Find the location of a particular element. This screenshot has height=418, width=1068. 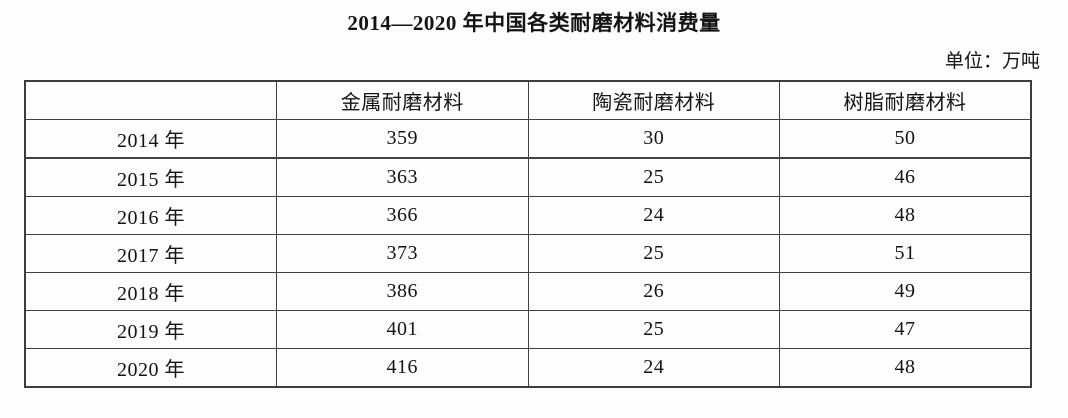

table-row: 2018 年 386 26 49 is located at coordinates (528, 291).